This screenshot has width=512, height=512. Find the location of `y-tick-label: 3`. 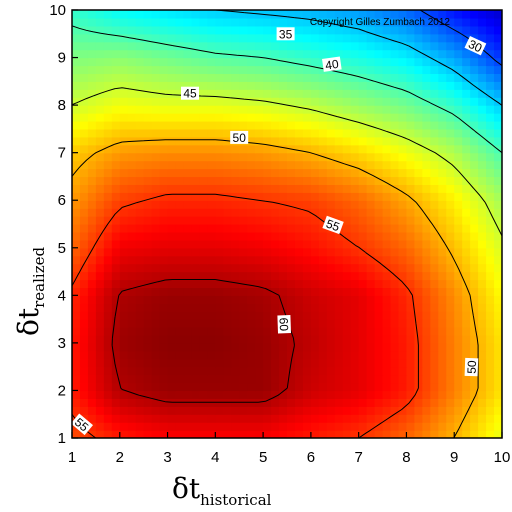

y-tick-label: 3 is located at coordinates (62, 343).